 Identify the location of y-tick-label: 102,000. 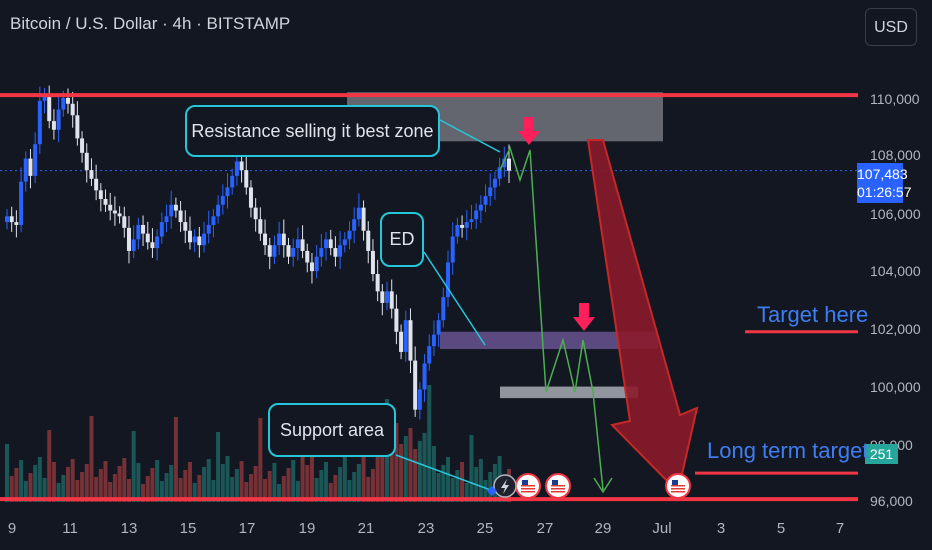
(895, 329).